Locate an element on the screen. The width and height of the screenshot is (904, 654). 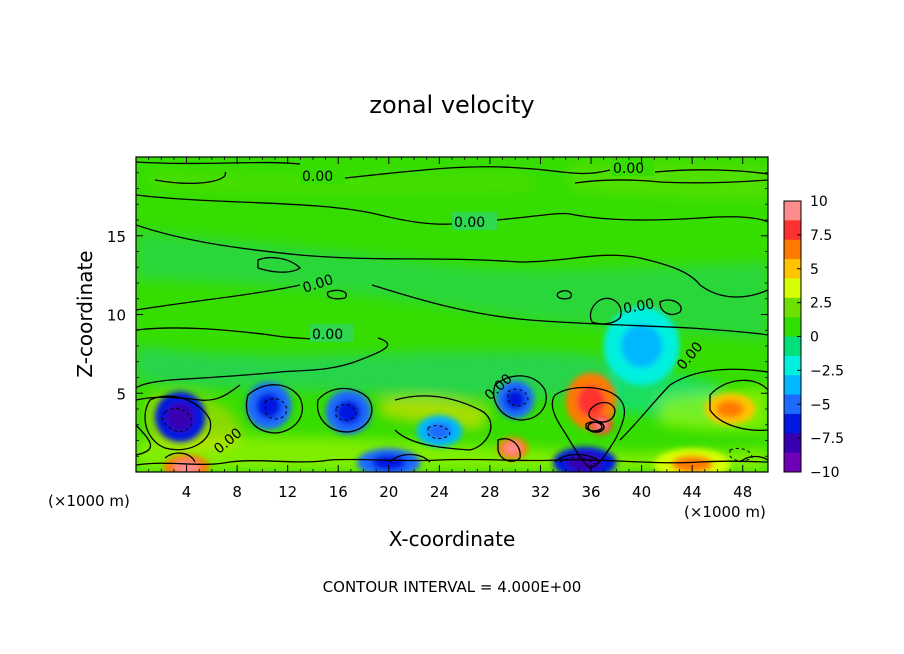
colorbar-tick-label: −5 is located at coordinates (820, 405).